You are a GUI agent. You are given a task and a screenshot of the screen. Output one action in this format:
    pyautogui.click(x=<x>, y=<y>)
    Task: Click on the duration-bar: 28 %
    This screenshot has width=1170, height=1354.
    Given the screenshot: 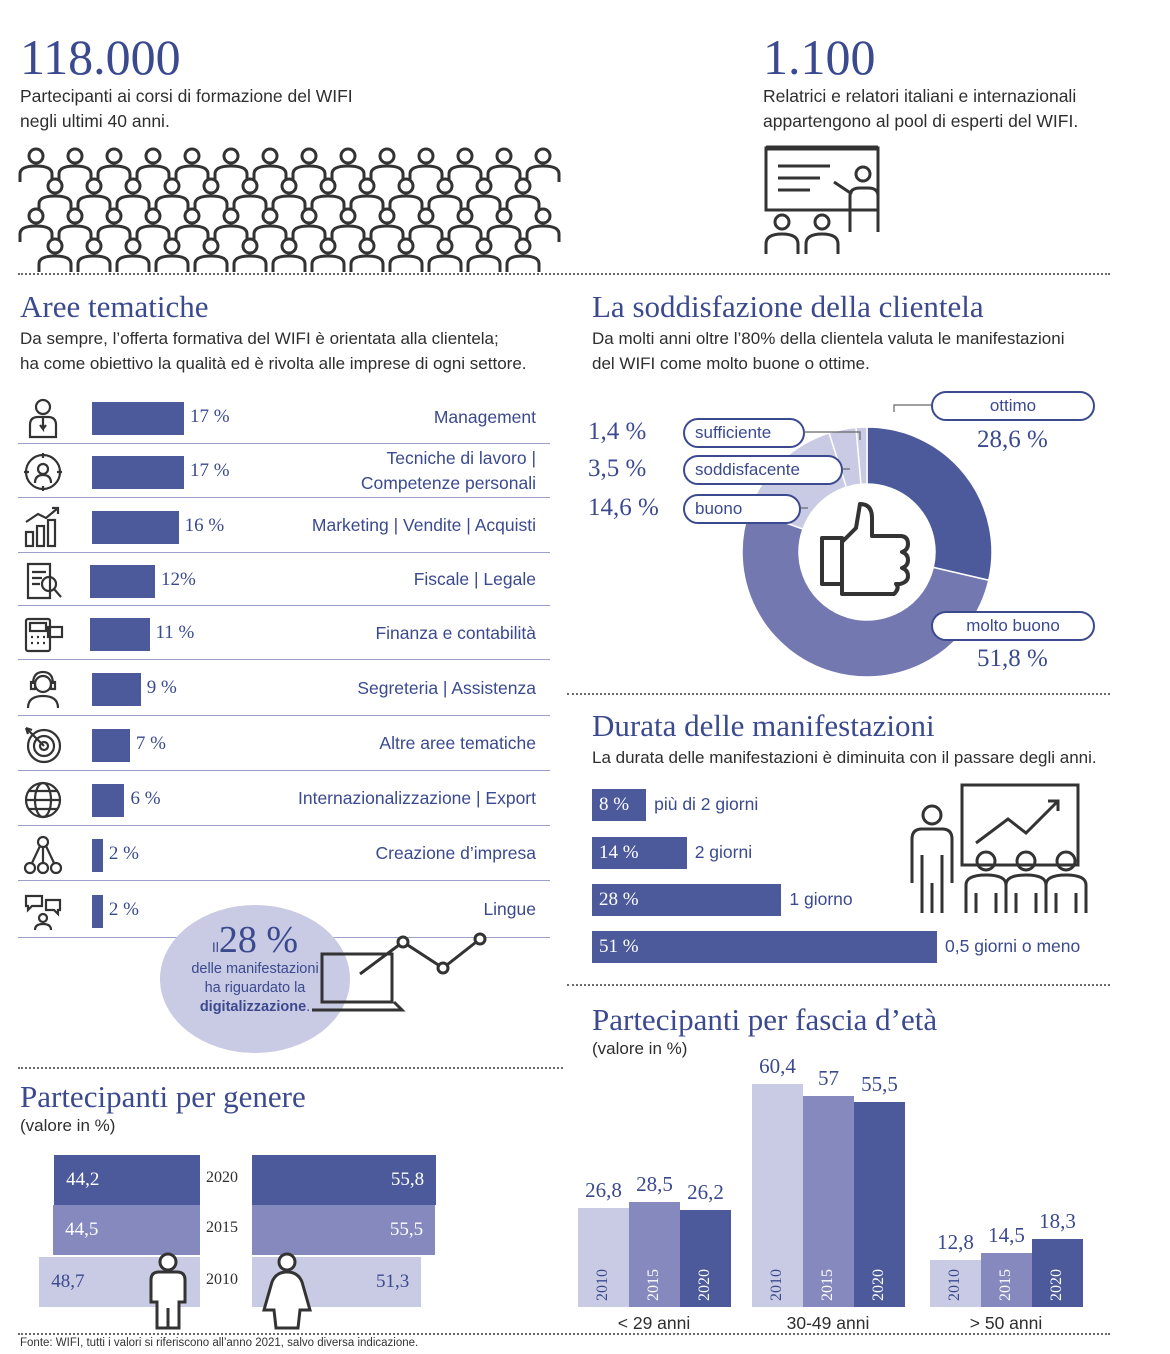 What is the action you would take?
    pyautogui.click(x=687, y=900)
    